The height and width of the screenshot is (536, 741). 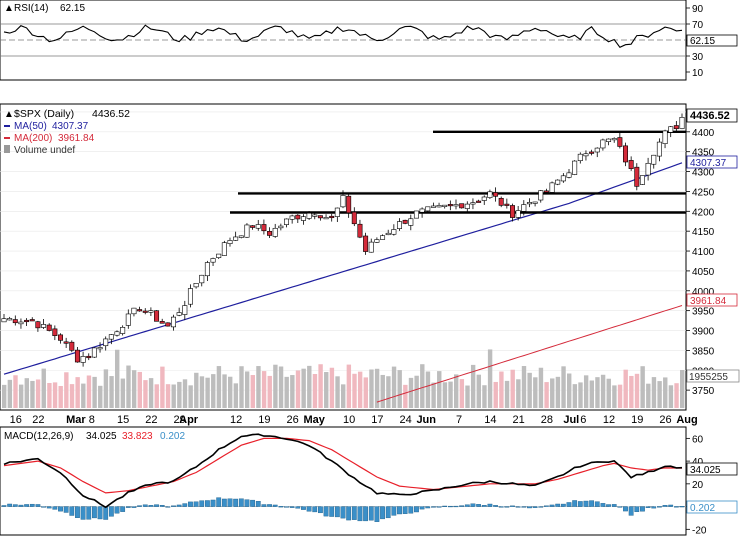 I want to click on rsi-grid, so click(x=343, y=40).